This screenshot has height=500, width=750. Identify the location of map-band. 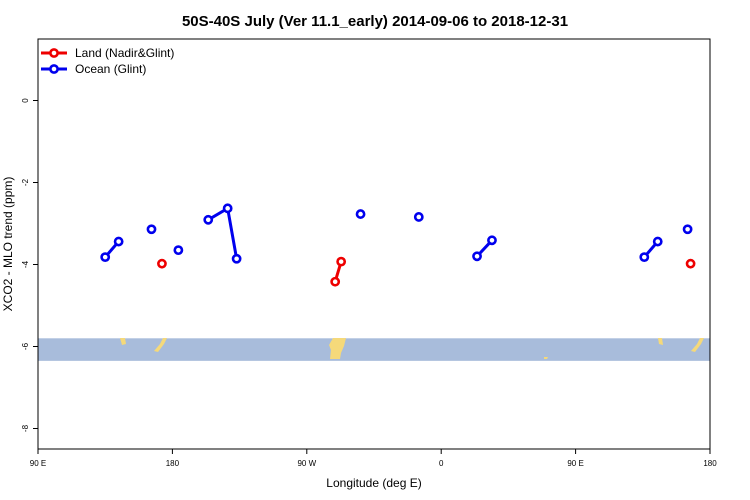
(374, 349).